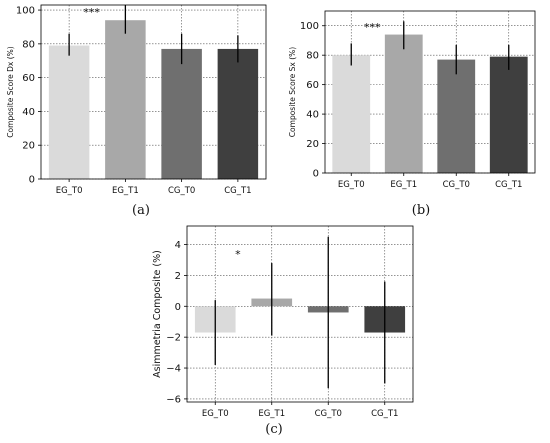  I want to click on y-axis-label: Asimmetria Composite (%), so click(157, 314).